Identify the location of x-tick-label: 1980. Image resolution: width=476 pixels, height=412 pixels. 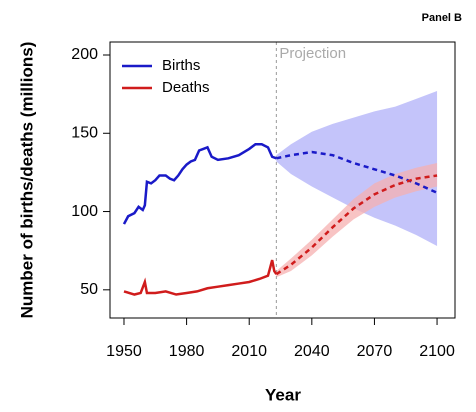
(187, 351).